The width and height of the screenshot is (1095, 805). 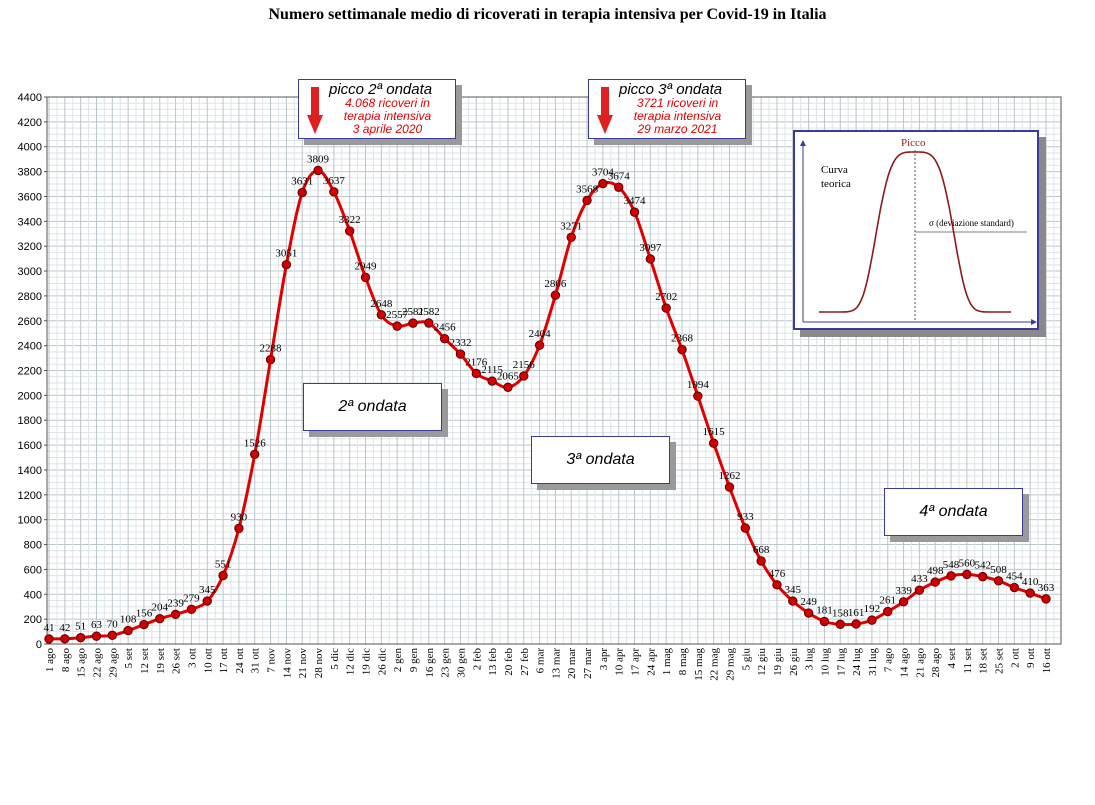 I want to click on x-tick-label: 5 set, so click(x=129, y=658).